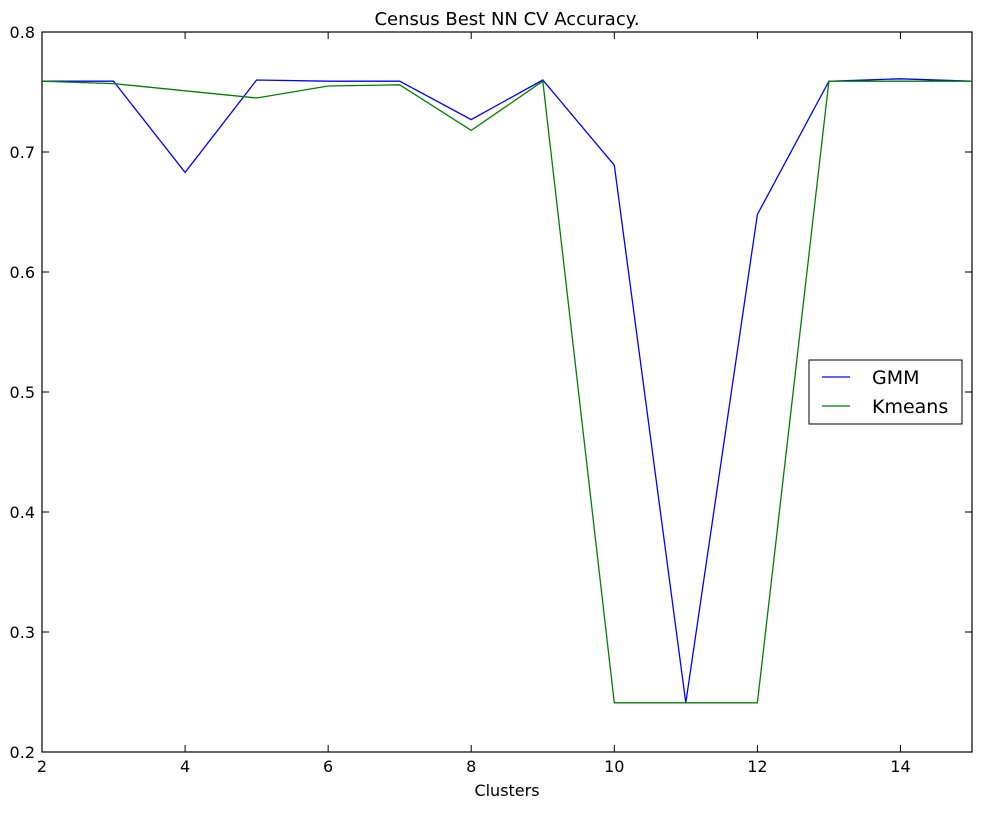  What do you see at coordinates (42, 766) in the screenshot?
I see `x-tick-label: 2` at bounding box center [42, 766].